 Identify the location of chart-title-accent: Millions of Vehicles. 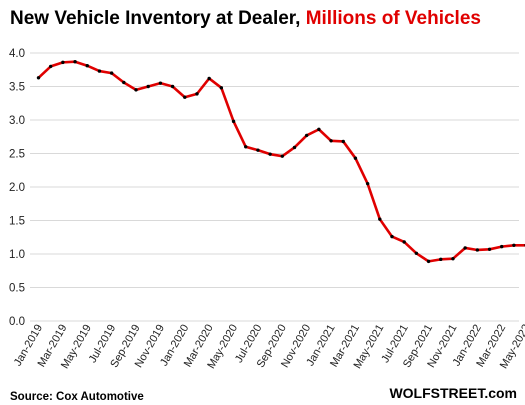
(393, 18).